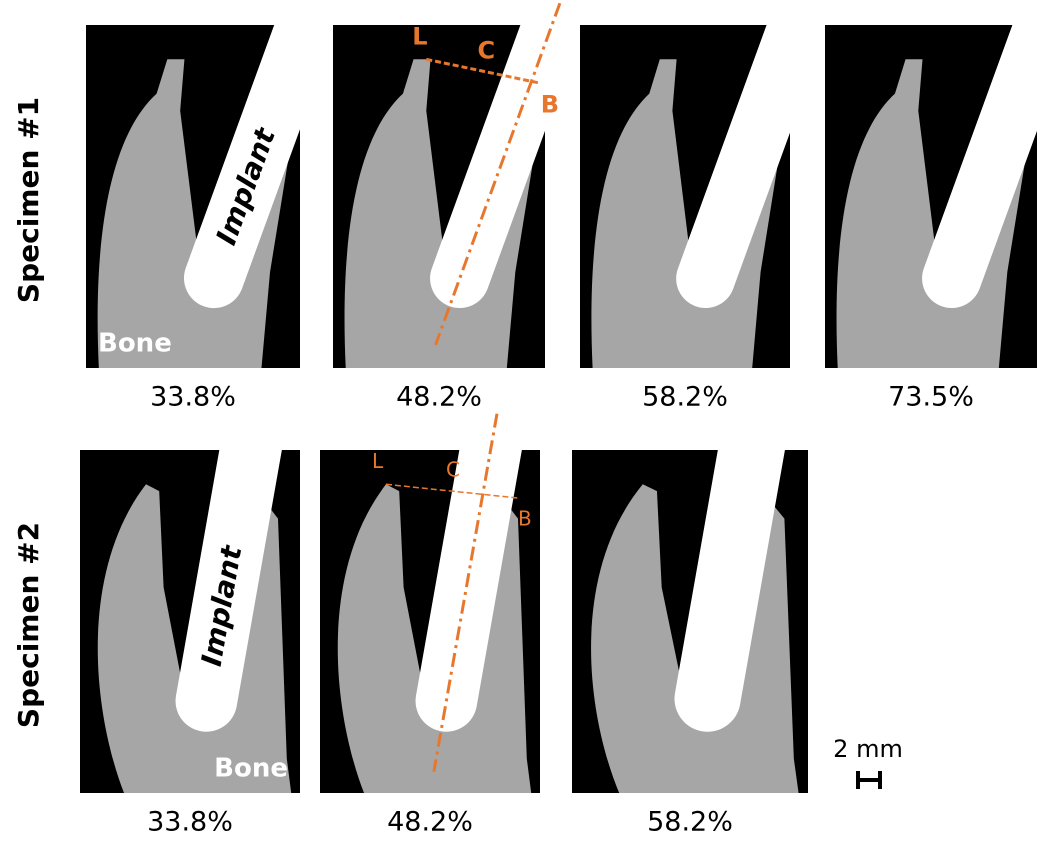 This screenshot has width=1050, height=851. I want to click on implant-group: Implant, so click(237, 591).